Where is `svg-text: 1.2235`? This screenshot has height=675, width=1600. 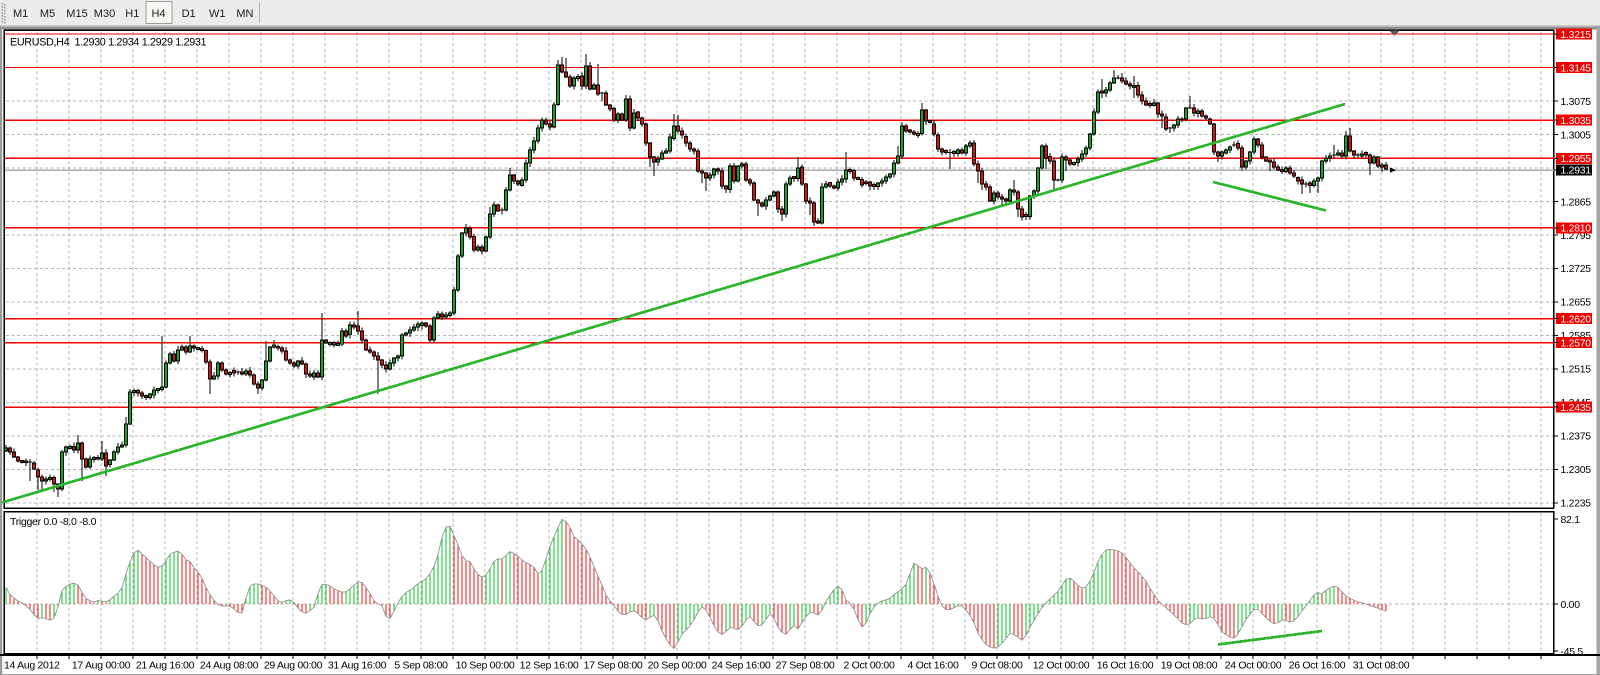 svg-text: 1.2235 is located at coordinates (1576, 504).